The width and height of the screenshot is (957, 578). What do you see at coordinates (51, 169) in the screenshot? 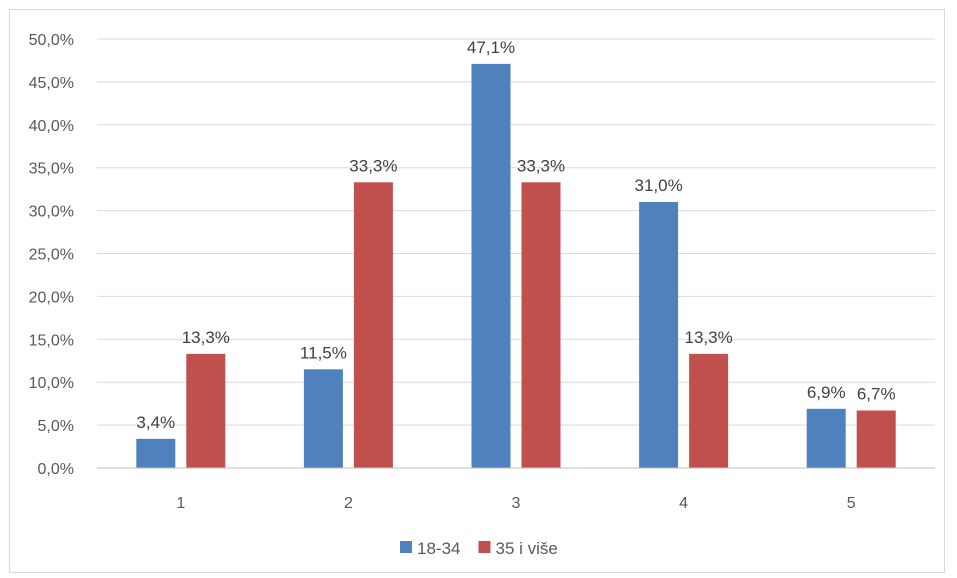
I see `y-tick-label: 35,0%` at bounding box center [51, 169].